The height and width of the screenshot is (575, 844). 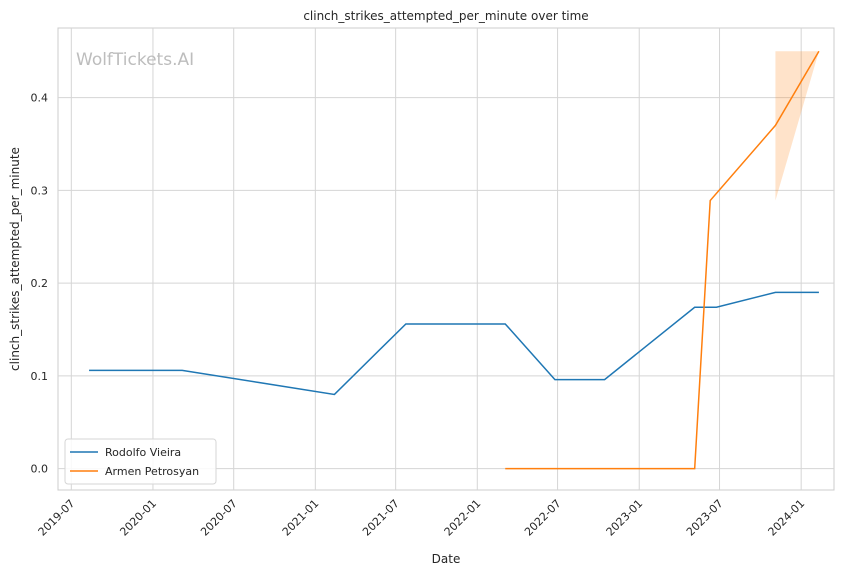 I want to click on confidence-bands, so click(x=797, y=126).